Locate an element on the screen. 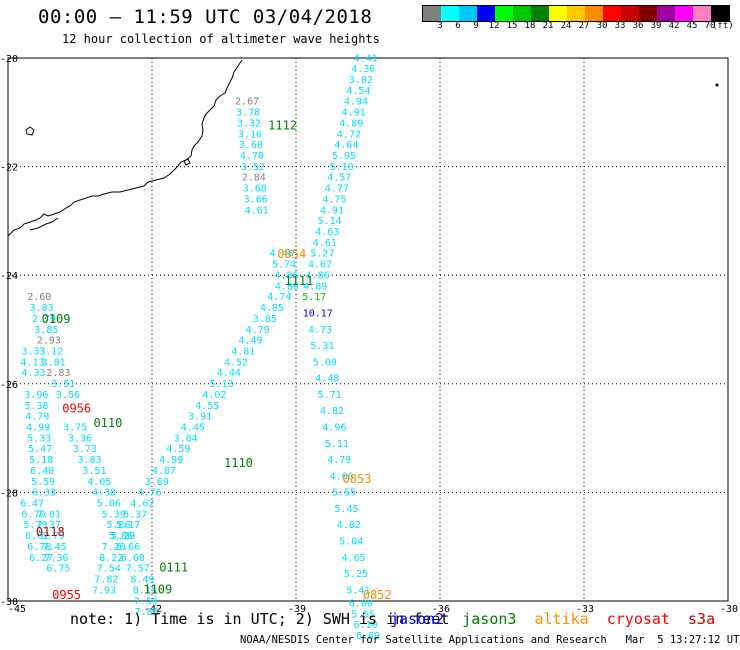  wave-height-label: 4.49 is located at coordinates (250, 341).